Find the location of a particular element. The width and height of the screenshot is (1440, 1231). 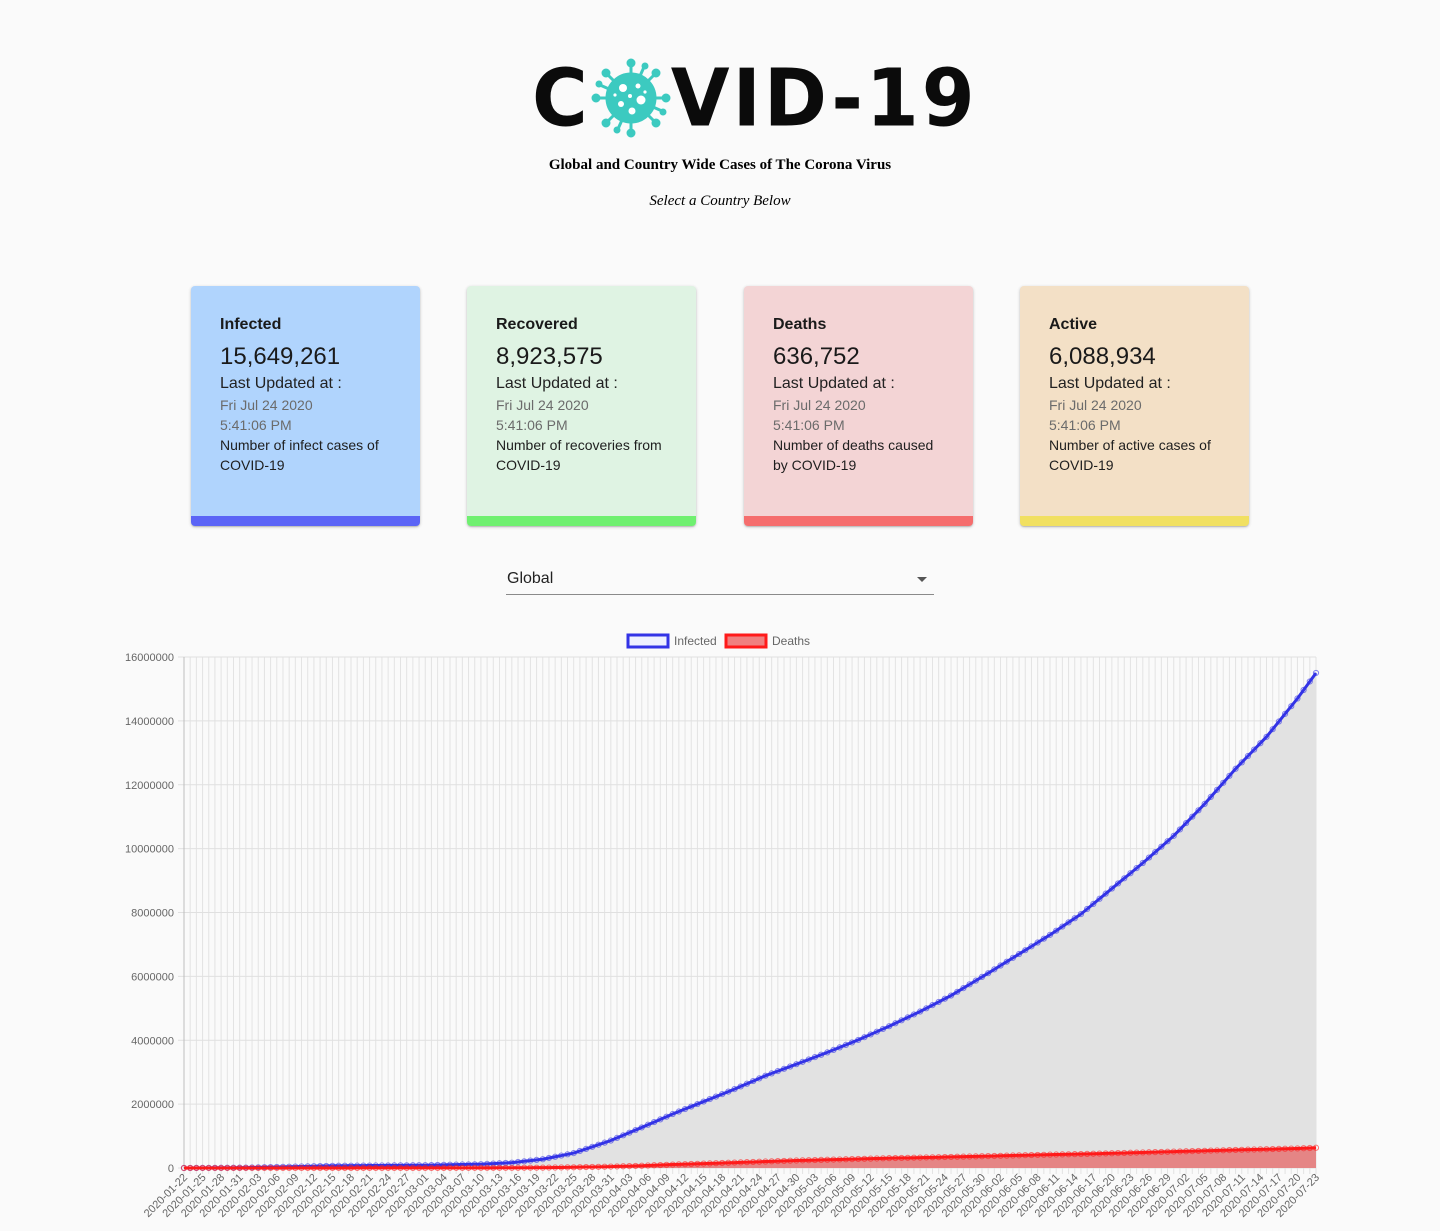

card-updated-label: Last Updated at : is located at coordinates (557, 383).